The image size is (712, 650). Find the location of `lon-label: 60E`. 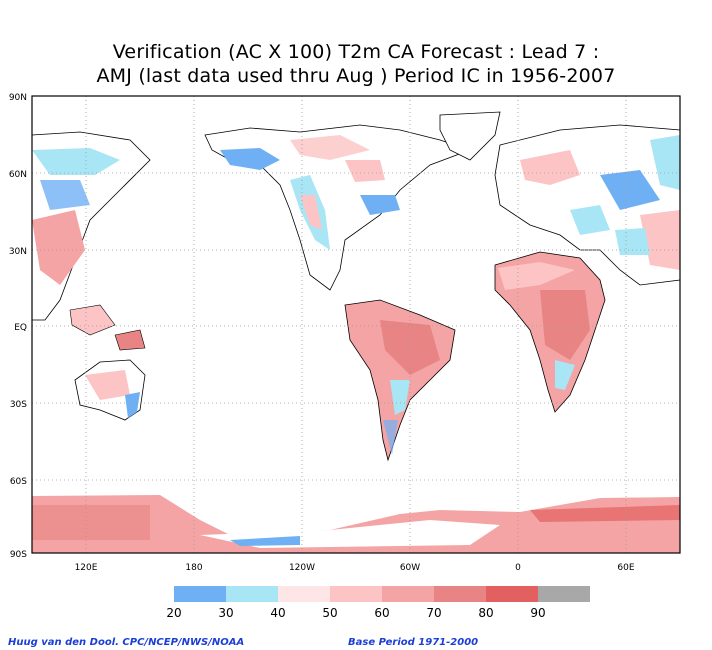

lon-label: 60E is located at coordinates (625, 568).